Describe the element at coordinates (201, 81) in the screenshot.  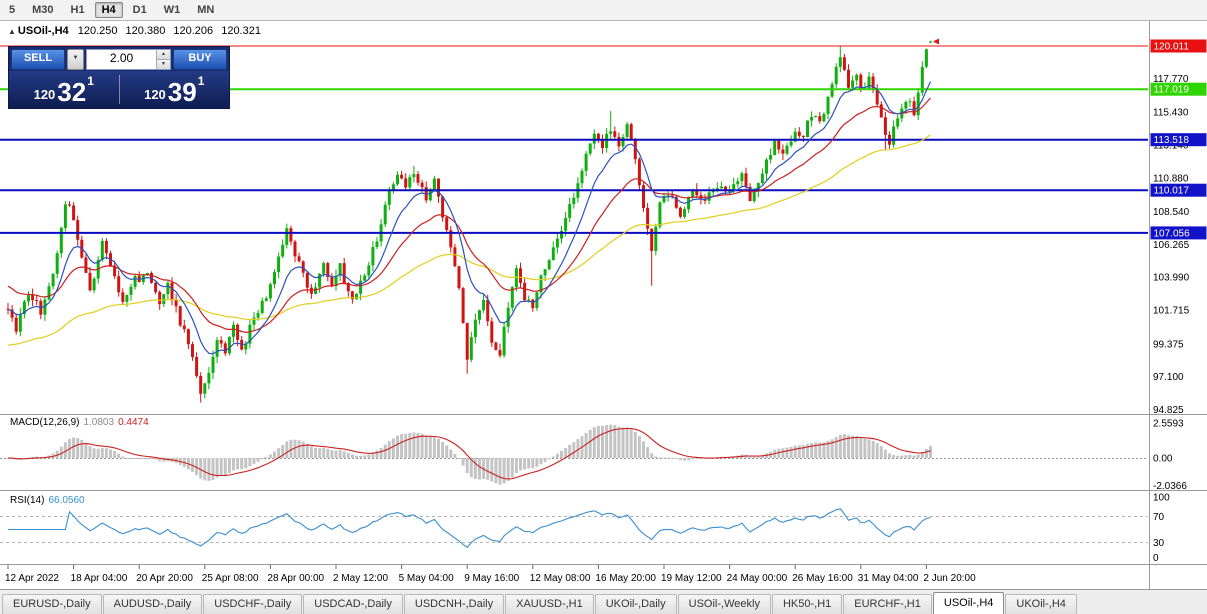
I see `buy-price-sup: 1` at that location.